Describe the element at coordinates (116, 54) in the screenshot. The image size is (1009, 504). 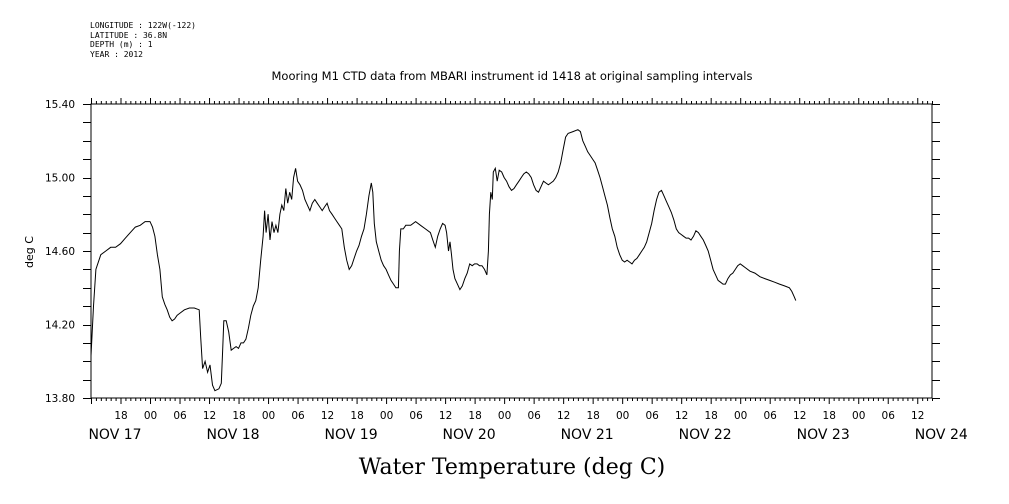
I see `metadata-year: YEAR : 2012` at that location.